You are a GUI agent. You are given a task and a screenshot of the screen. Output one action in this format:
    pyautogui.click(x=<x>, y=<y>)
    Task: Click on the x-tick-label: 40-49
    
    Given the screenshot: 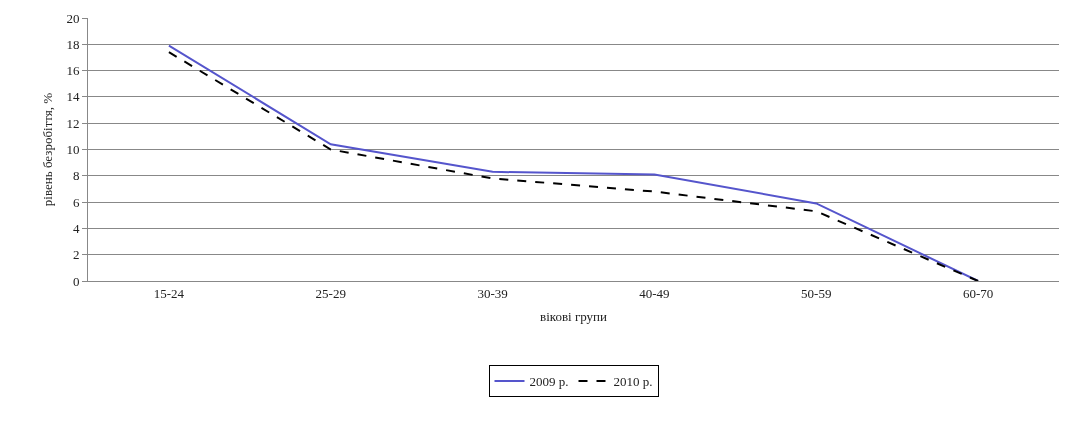 What is the action you would take?
    pyautogui.click(x=654, y=293)
    